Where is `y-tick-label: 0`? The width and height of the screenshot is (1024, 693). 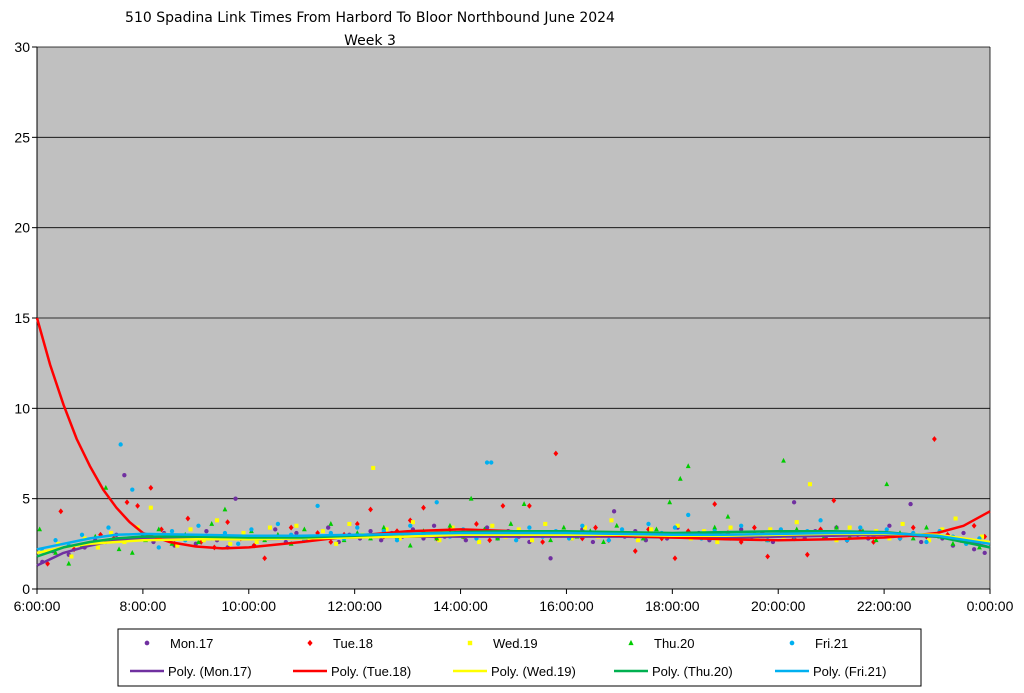 y-tick-label: 0 is located at coordinates (26, 589).